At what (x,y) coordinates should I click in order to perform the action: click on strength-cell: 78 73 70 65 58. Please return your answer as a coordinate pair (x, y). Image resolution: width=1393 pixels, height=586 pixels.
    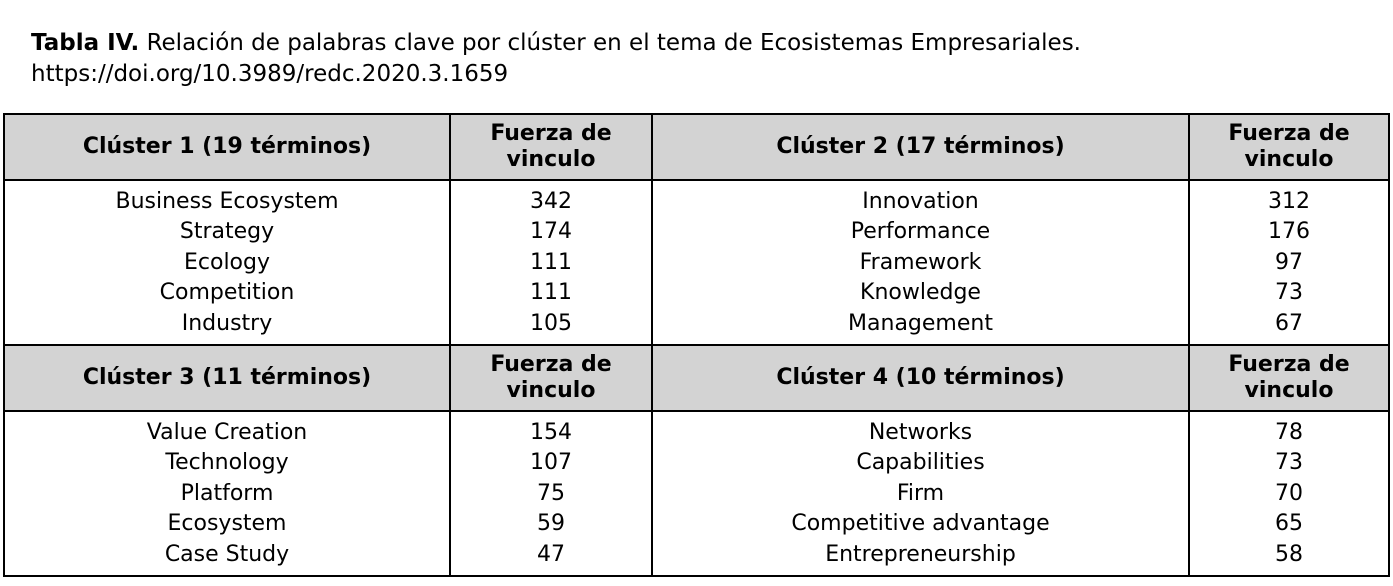
    Looking at the image, I should click on (1289, 494).